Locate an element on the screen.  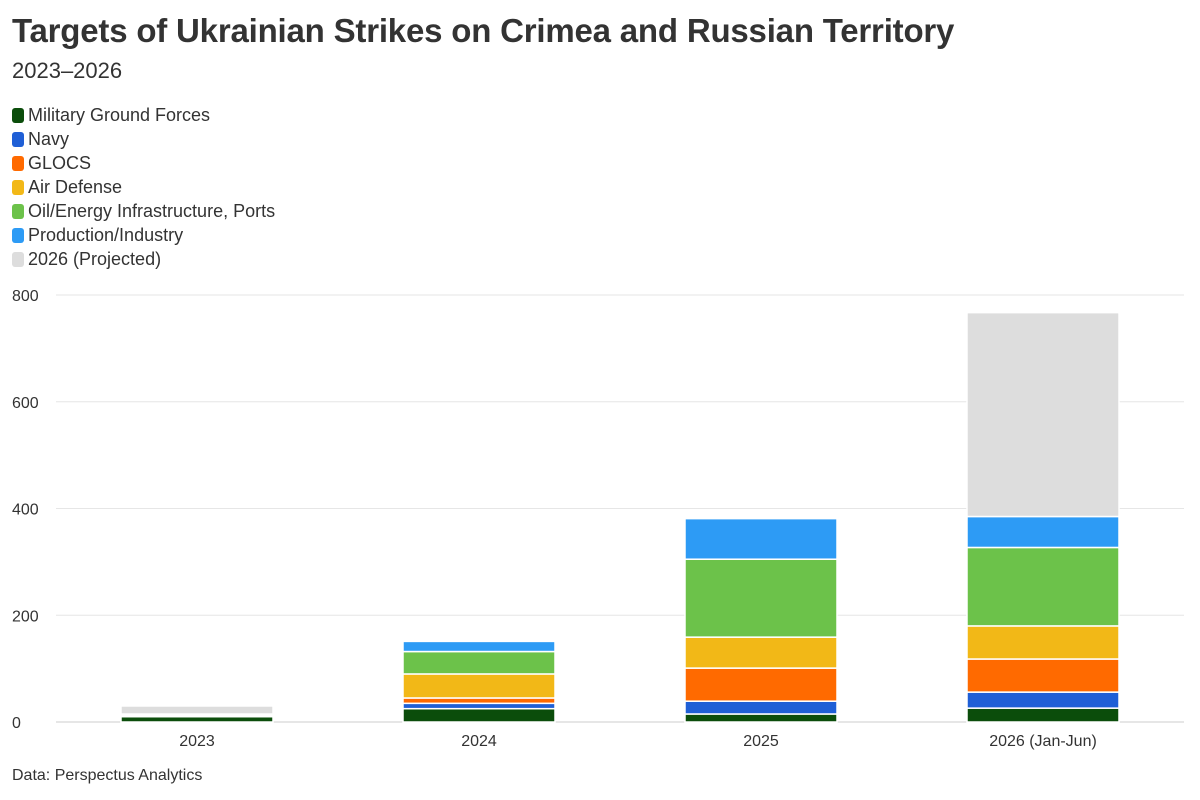
y-tick-label: 200 is located at coordinates (25, 616).